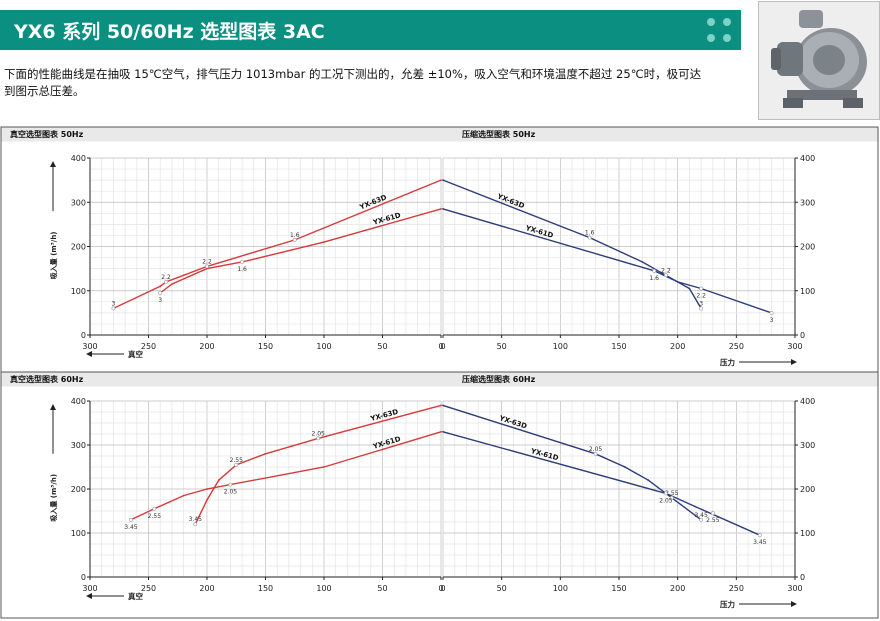  What do you see at coordinates (572, 462) in the screenshot?
I see `series-line-YX-63D` at bounding box center [572, 462].